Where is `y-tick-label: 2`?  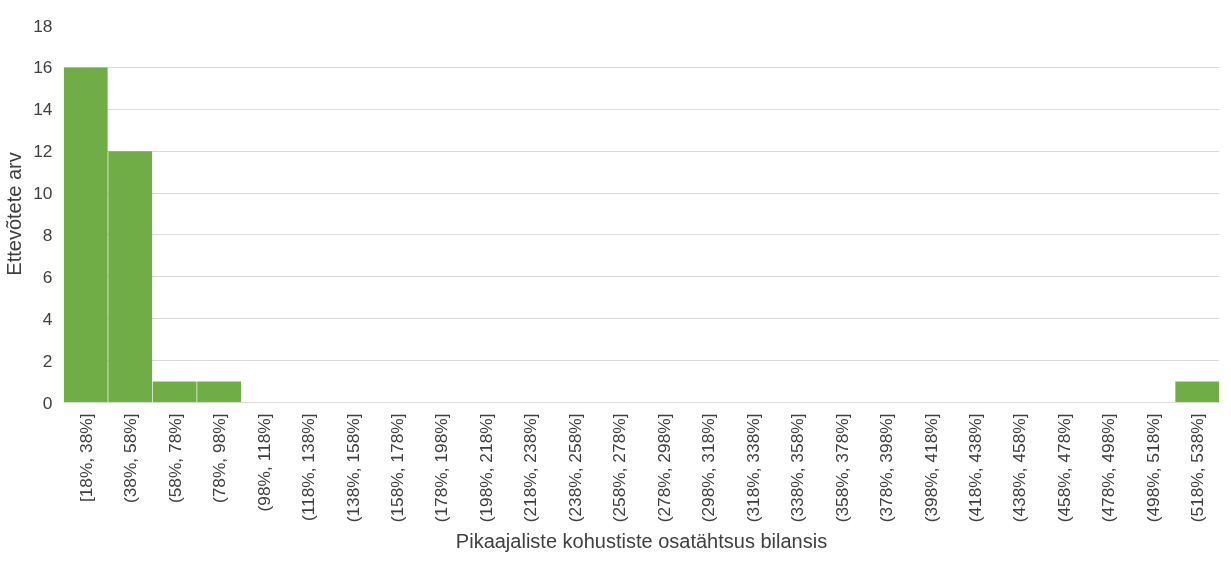 y-tick-label: 2 is located at coordinates (47, 360).